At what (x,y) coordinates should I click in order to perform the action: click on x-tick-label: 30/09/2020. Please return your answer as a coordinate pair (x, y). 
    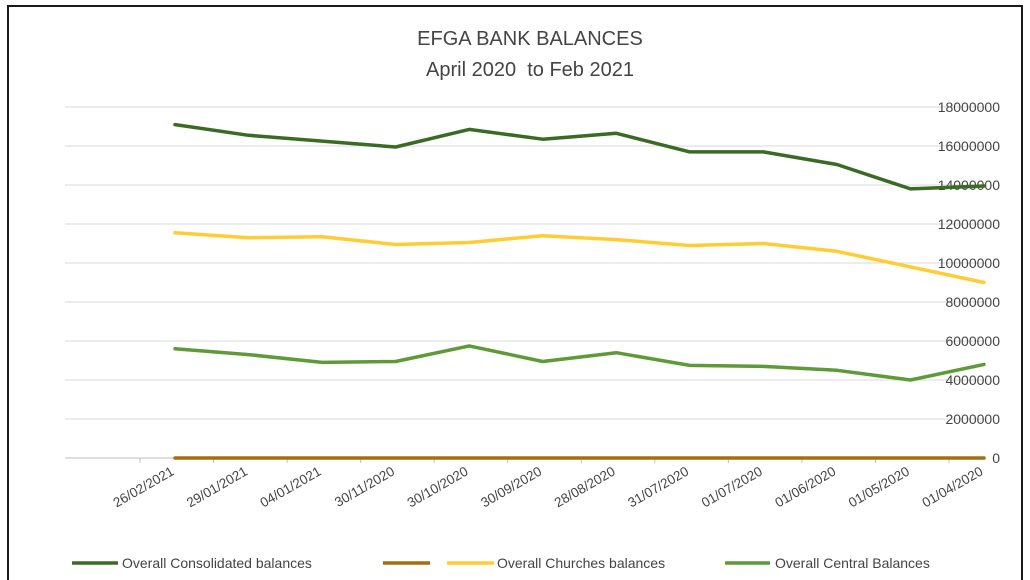
    Looking at the image, I should click on (511, 487).